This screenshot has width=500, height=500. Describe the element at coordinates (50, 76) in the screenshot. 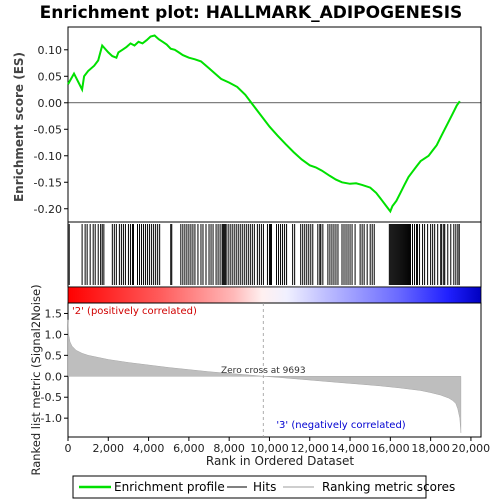

I see `es-y-tick-label: 0.05` at that location.